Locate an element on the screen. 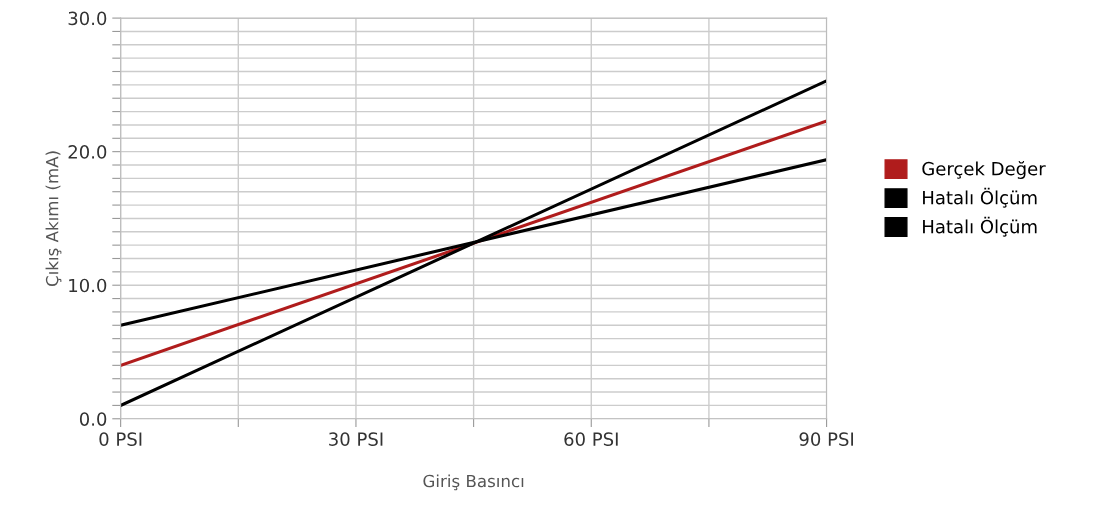 This screenshot has height=517, width=1117. y-tick-label: 10.0 is located at coordinates (88, 285).